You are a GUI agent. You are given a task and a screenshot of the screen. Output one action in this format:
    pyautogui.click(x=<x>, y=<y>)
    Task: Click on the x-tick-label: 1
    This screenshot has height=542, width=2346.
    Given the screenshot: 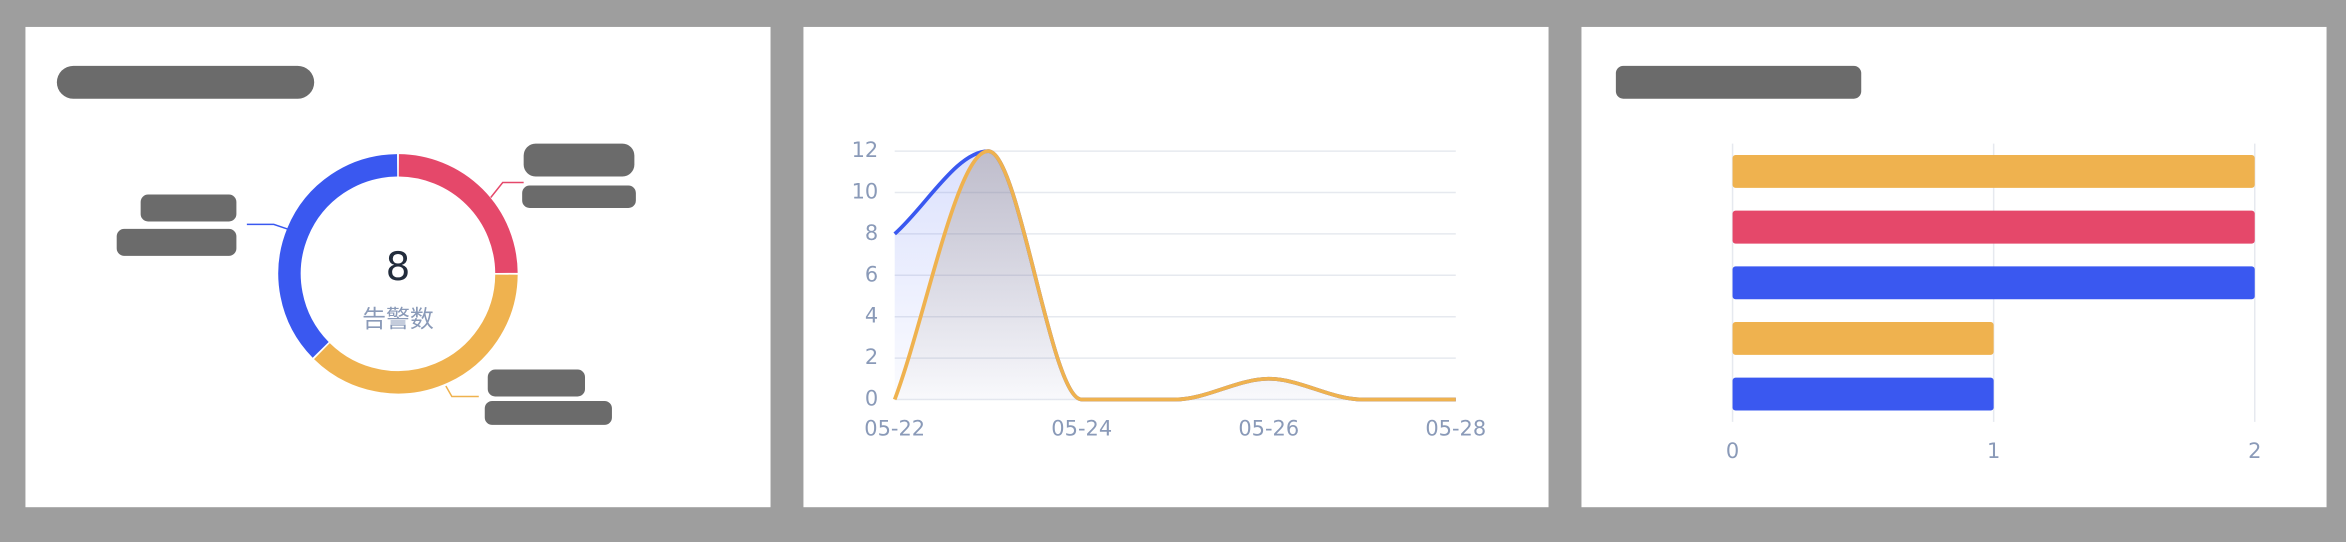 What is the action you would take?
    pyautogui.click(x=1993, y=451)
    